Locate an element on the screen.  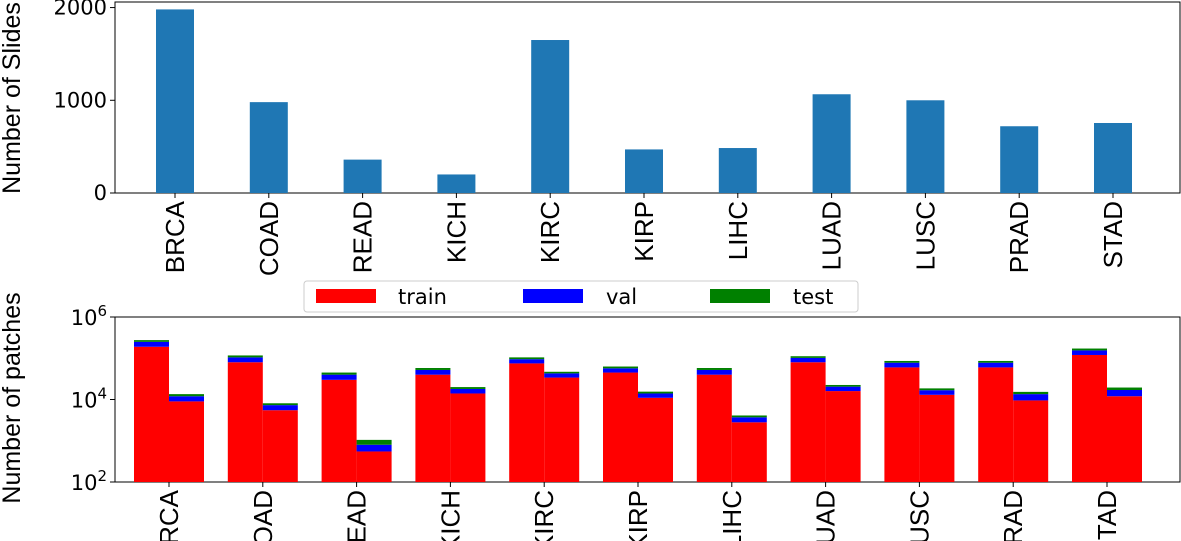
slides-x-tick-label-brca: BRCA is located at coordinates (175, 236).